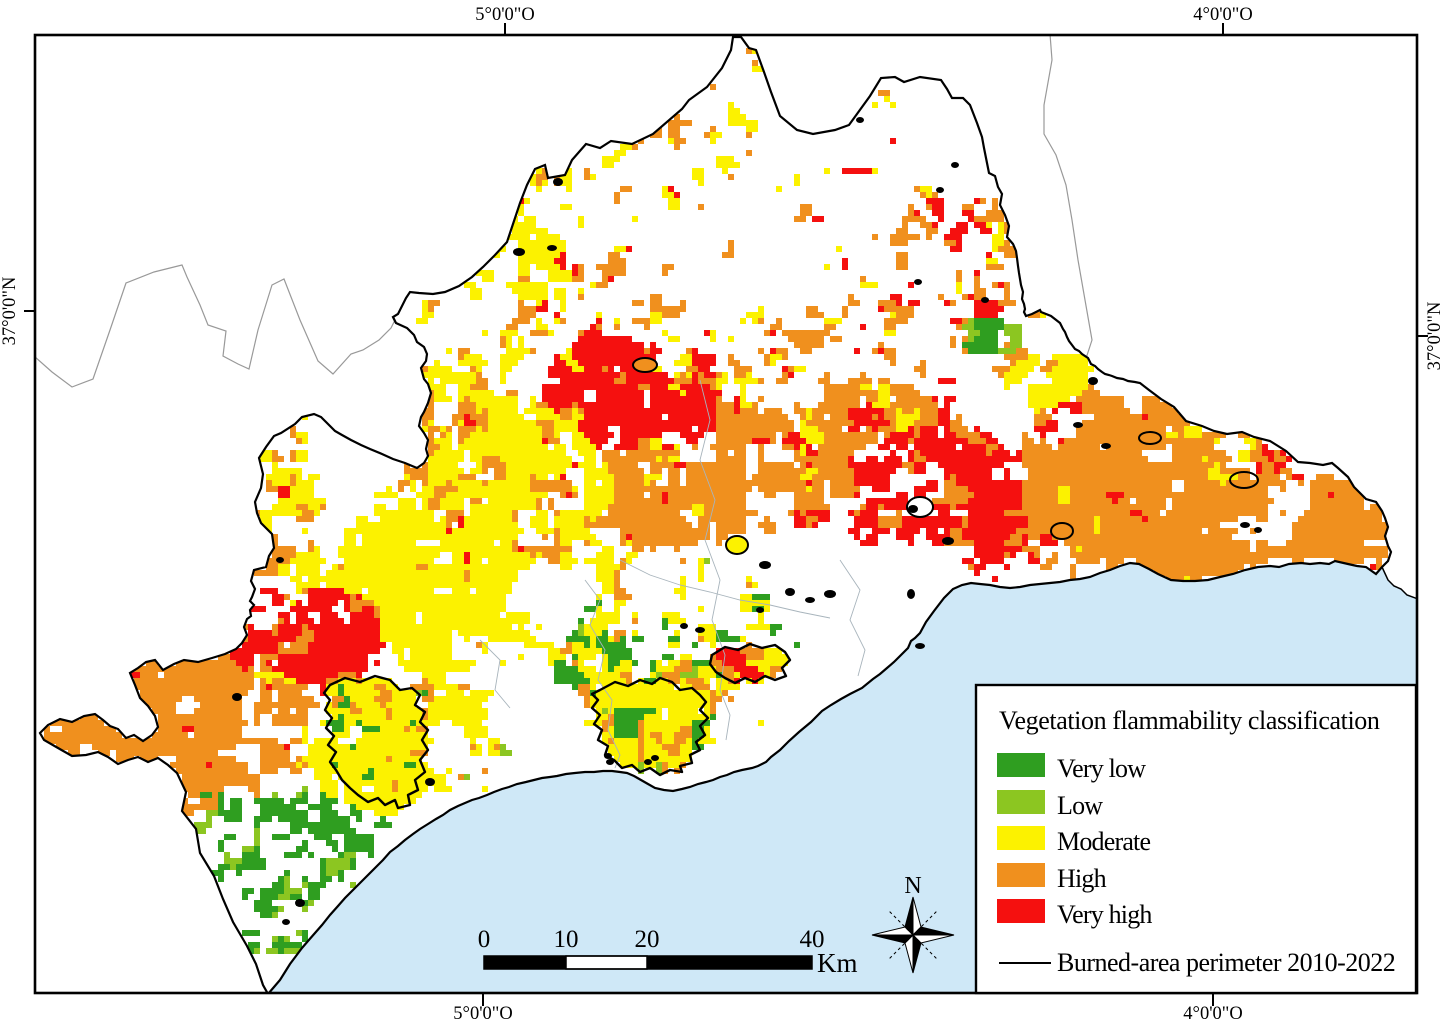 Image resolution: width=1451 pixels, height=1029 pixels. What do you see at coordinates (566, 939) in the screenshot?
I see `svg-text: 10` at bounding box center [566, 939].